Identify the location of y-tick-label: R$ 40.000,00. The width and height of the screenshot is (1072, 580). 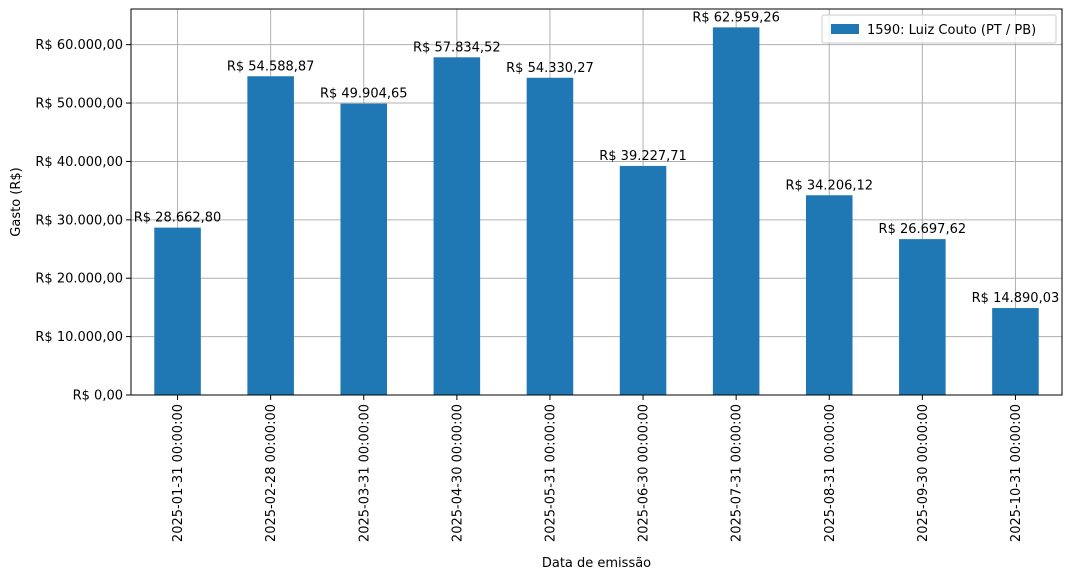
(79, 162).